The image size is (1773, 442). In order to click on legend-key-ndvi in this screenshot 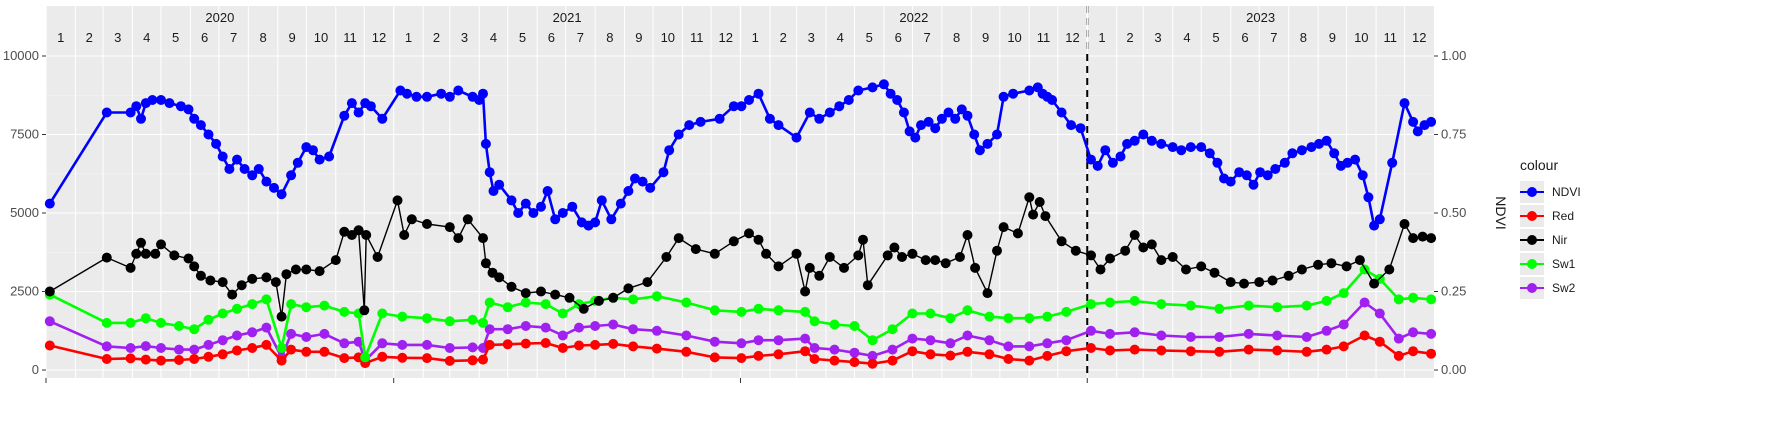, I will do `click(1532, 192)`.